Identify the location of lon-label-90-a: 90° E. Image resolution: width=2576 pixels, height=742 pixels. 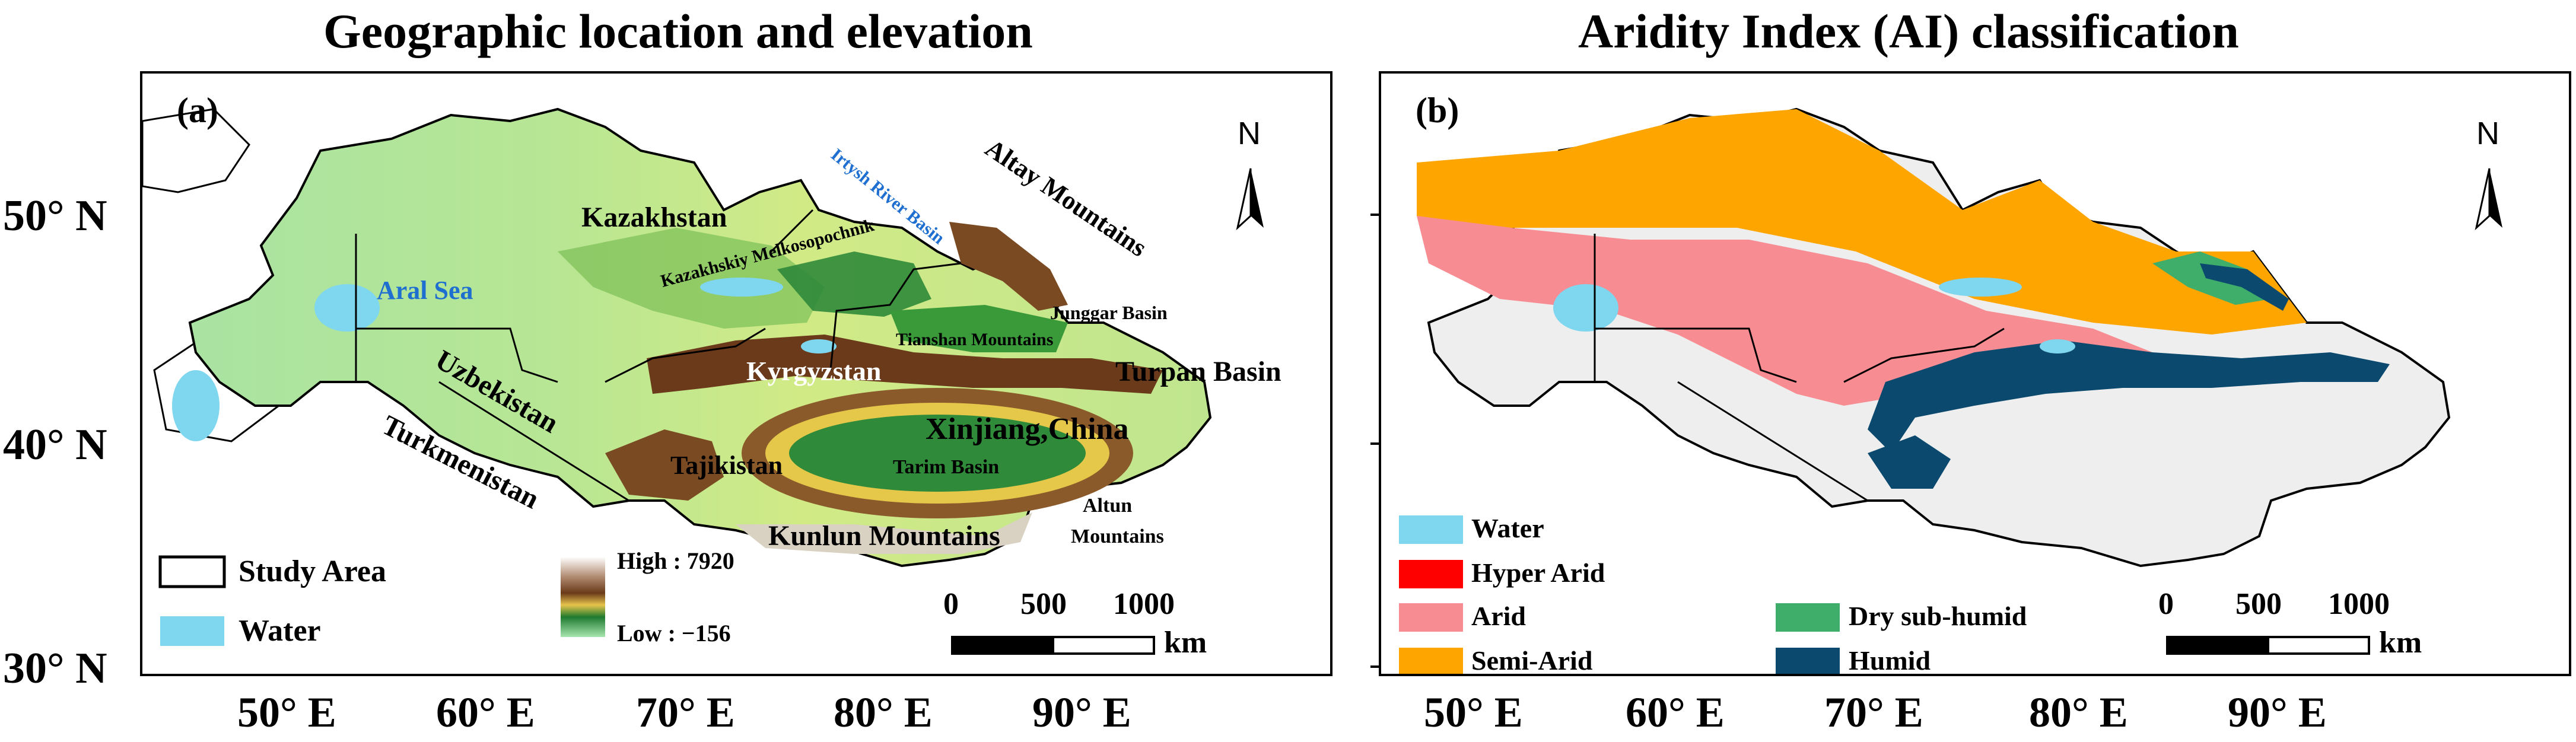
(1081, 712).